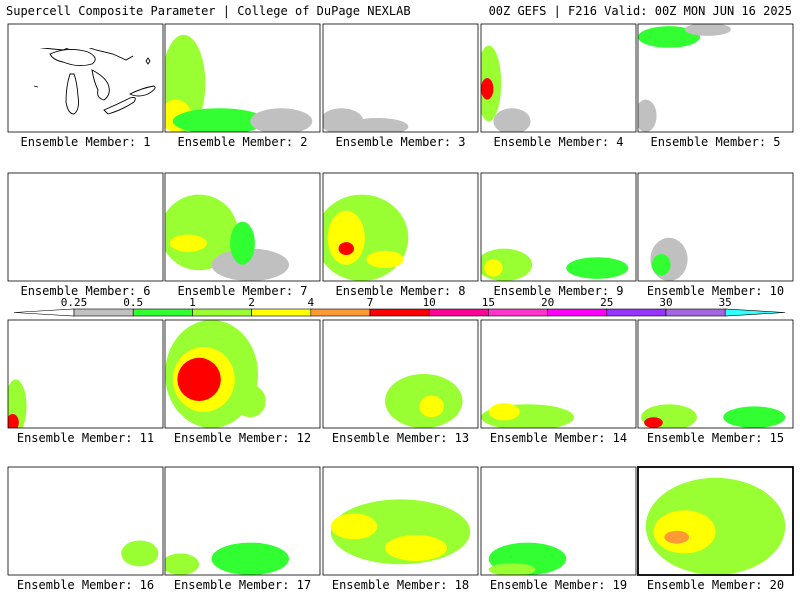  I want to click on member-caption: Ensemble Member: 18, so click(400, 585).